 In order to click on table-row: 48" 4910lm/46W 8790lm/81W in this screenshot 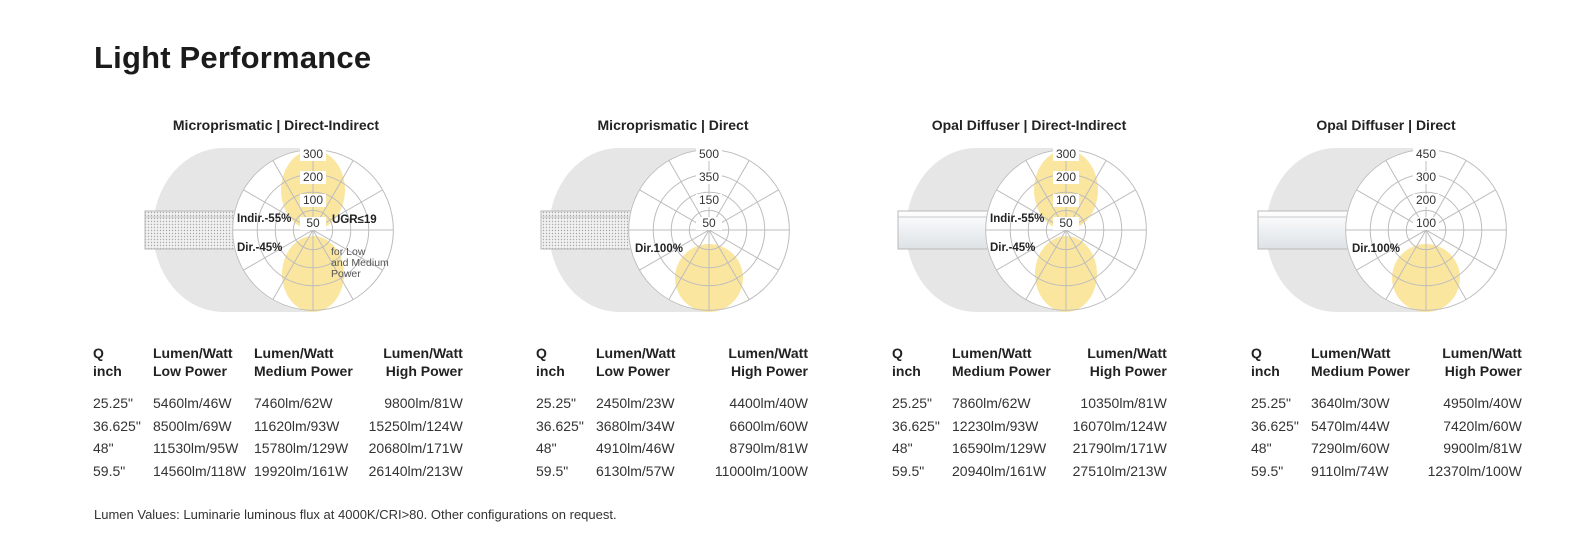, I will do `click(672, 448)`.